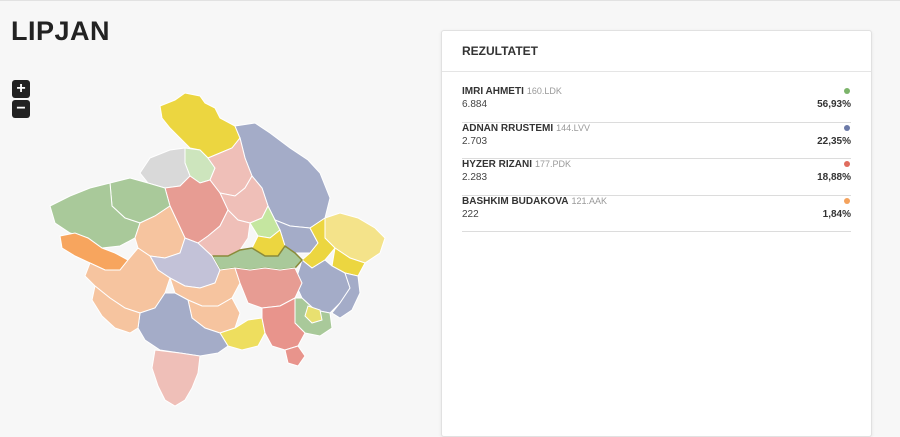 The image size is (900, 437). What do you see at coordinates (834, 177) in the screenshot?
I see `candidate-percent: 18,88%` at bounding box center [834, 177].